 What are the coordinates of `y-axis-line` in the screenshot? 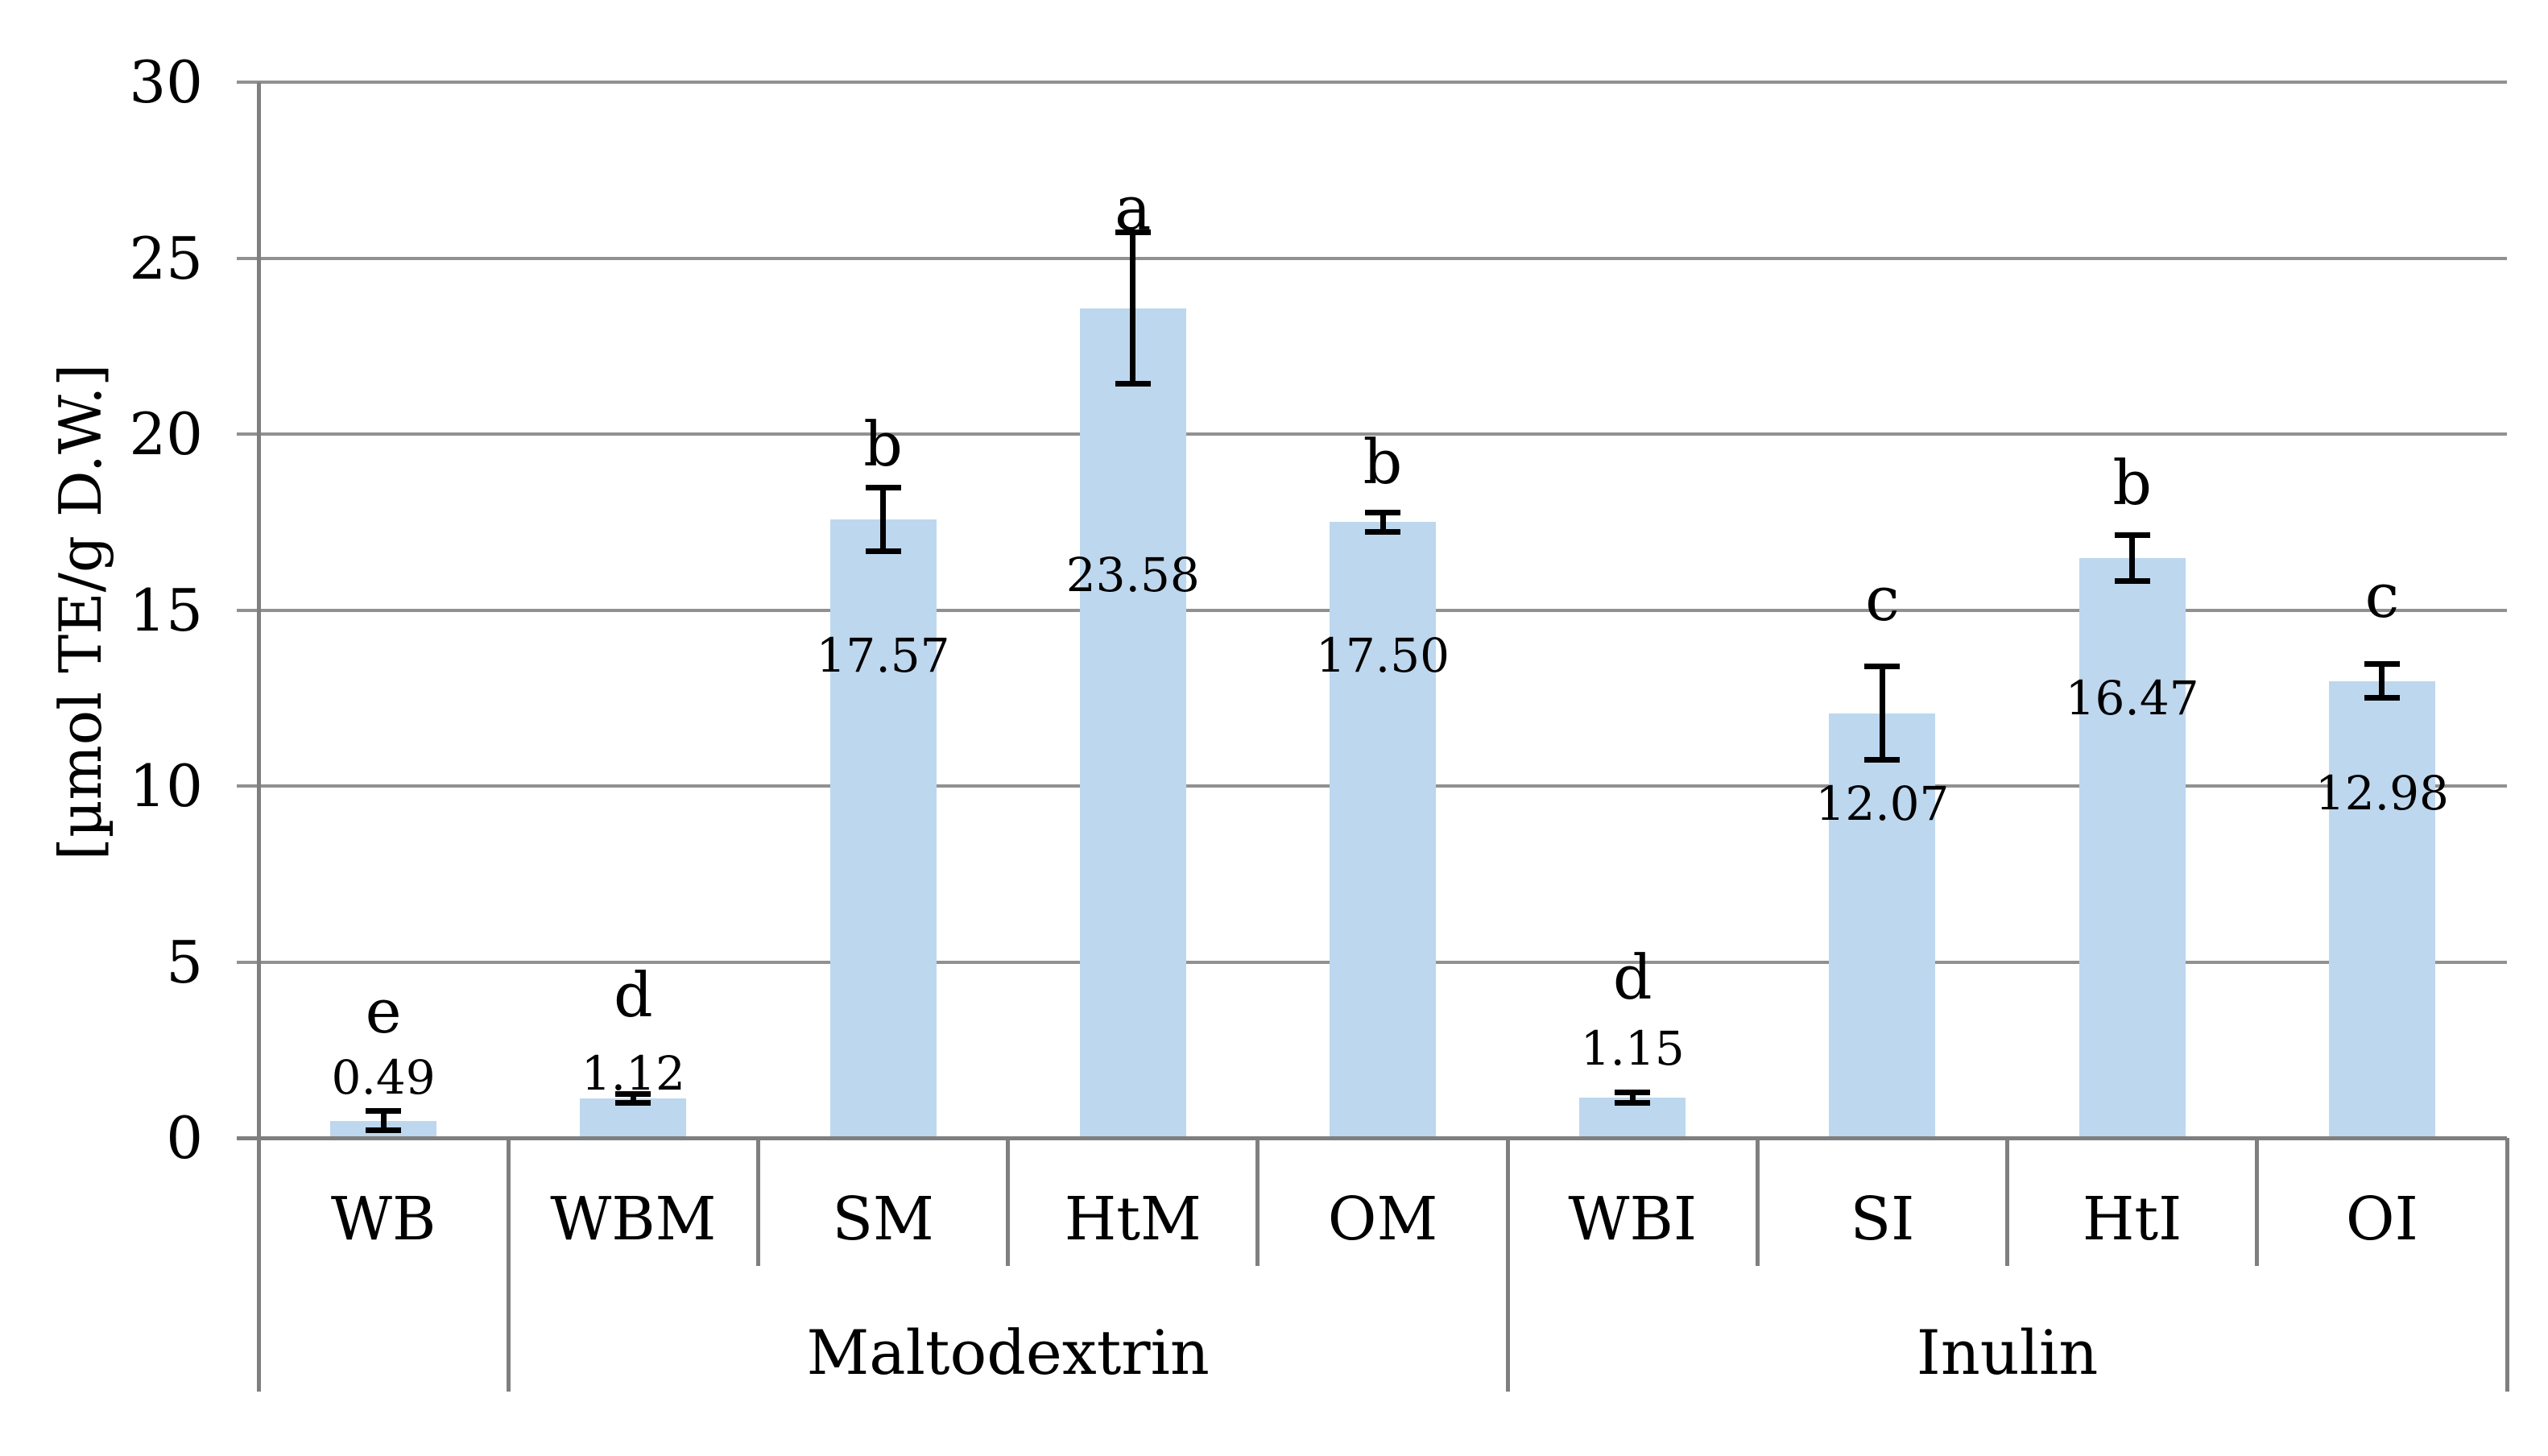 It's located at (258, 737).